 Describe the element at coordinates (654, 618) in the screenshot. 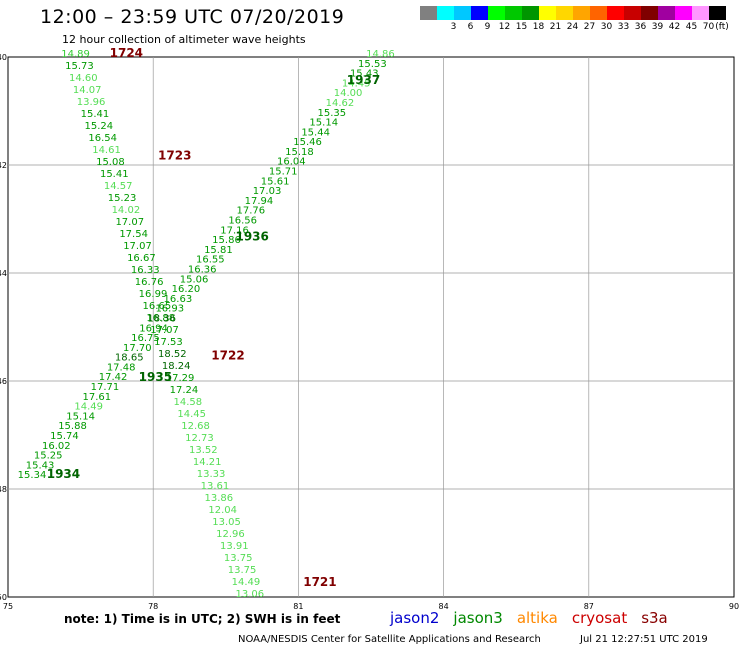

I see `satellite-label: s3a` at that location.